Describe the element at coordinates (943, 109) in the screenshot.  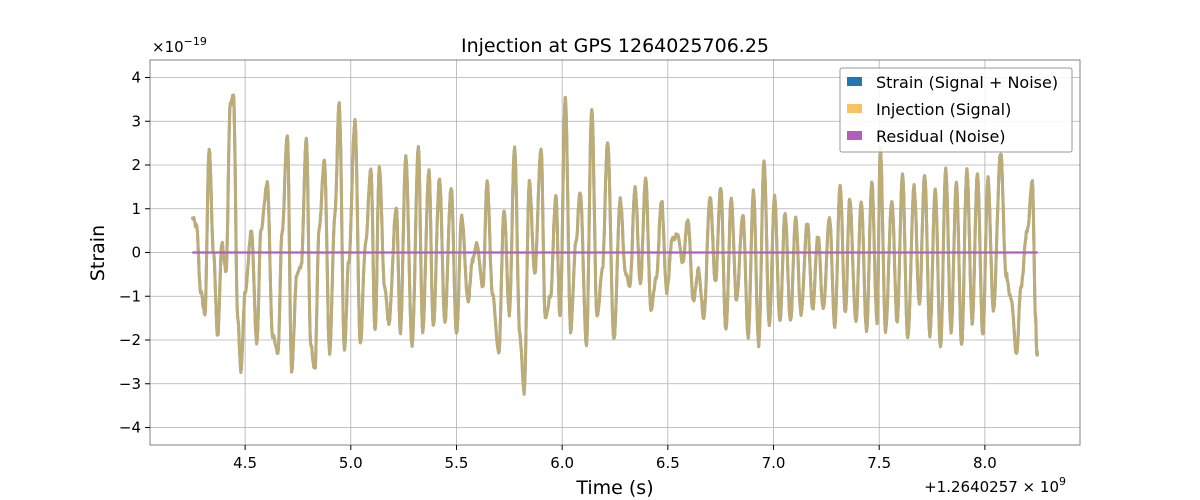
I see `legend-label-injection: Injection (Signal)` at that location.